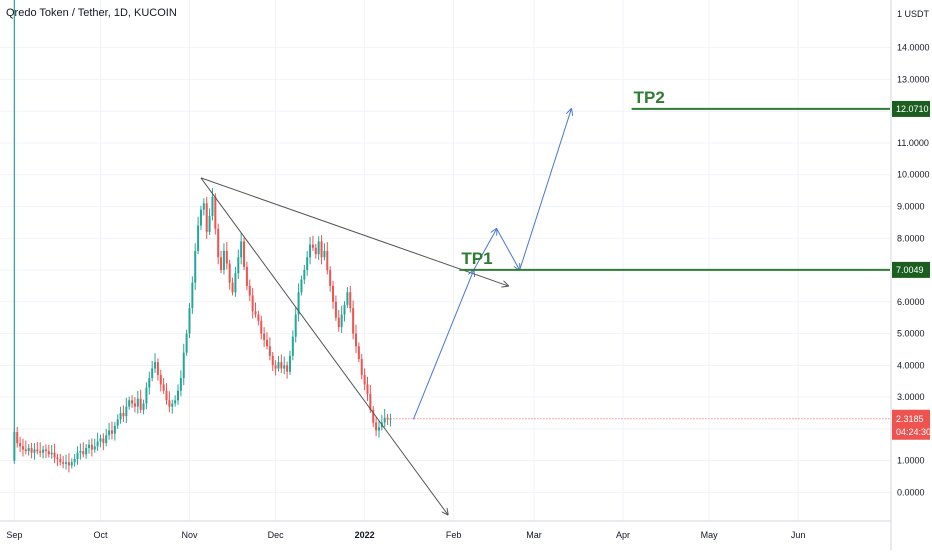  Describe the element at coordinates (100, 535) in the screenshot. I see `x-tick-label: Oct` at that location.